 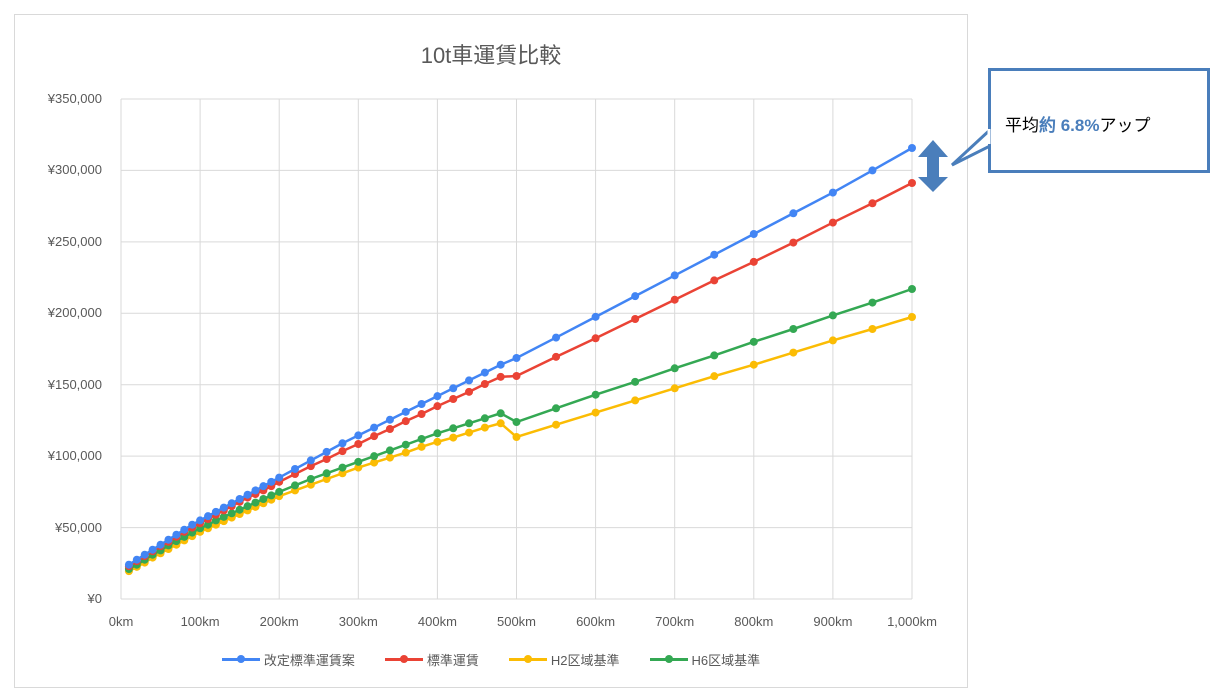 What do you see at coordinates (74, 313) in the screenshot?
I see `y-tick-label: ¥200,000` at bounding box center [74, 313].